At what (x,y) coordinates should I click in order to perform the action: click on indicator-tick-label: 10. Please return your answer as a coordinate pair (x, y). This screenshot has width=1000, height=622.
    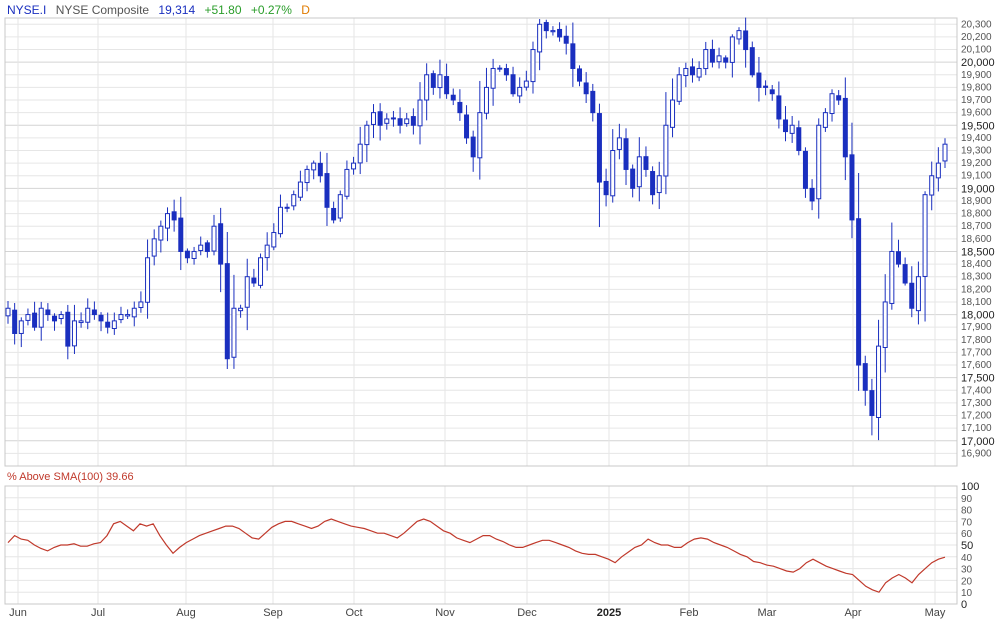
    Looking at the image, I should click on (967, 593).